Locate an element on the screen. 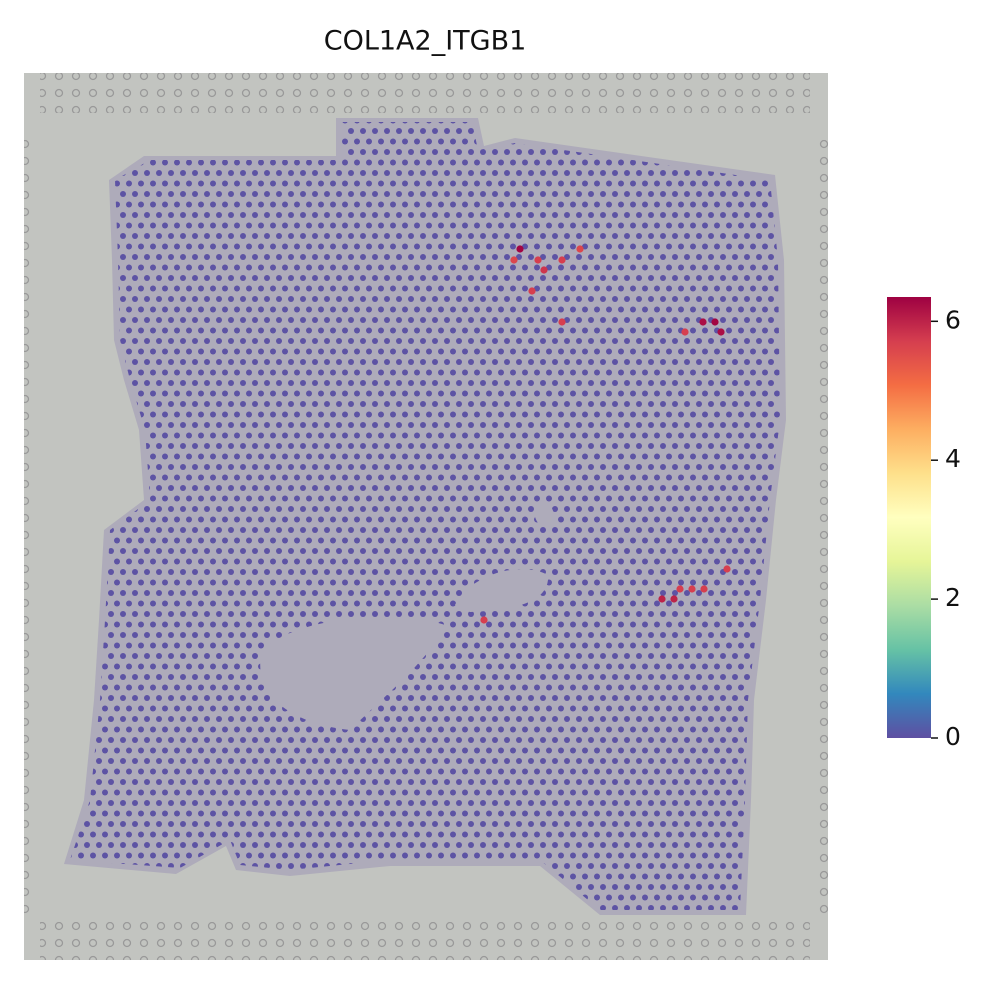 The image size is (999, 989). colorbar-tick-label: 0 is located at coordinates (953, 736).